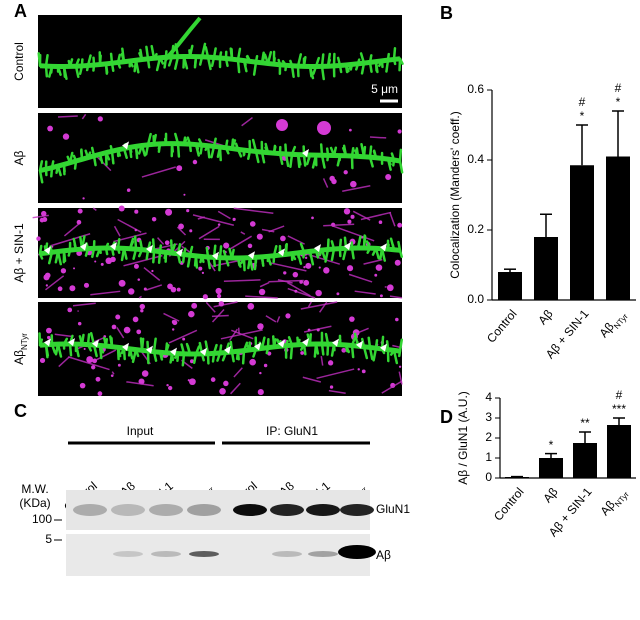 The height and width of the screenshot is (620, 640). I want to click on x-tick-label-main: Aβ, so click(545, 317).